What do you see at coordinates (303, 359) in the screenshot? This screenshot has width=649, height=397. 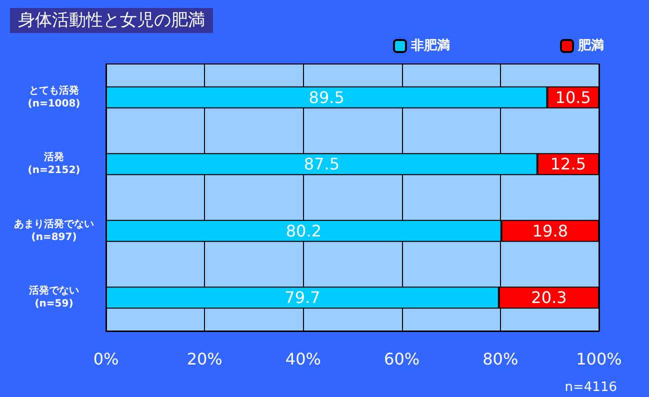 I see `x-tick-label: 40%` at bounding box center [303, 359].